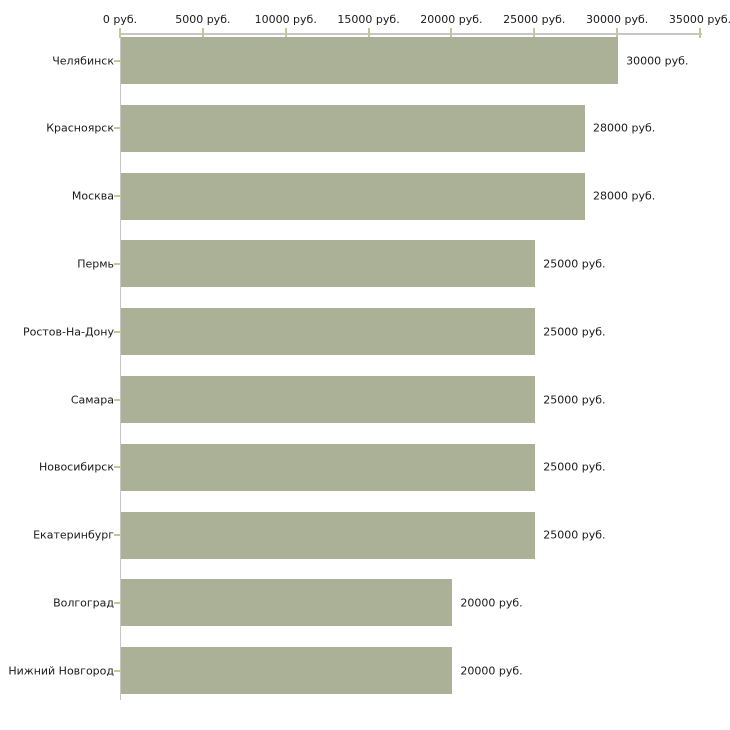 The width and height of the screenshot is (730, 730). What do you see at coordinates (657, 60) in the screenshot?
I see `value-label: 30000 руб.` at bounding box center [657, 60].